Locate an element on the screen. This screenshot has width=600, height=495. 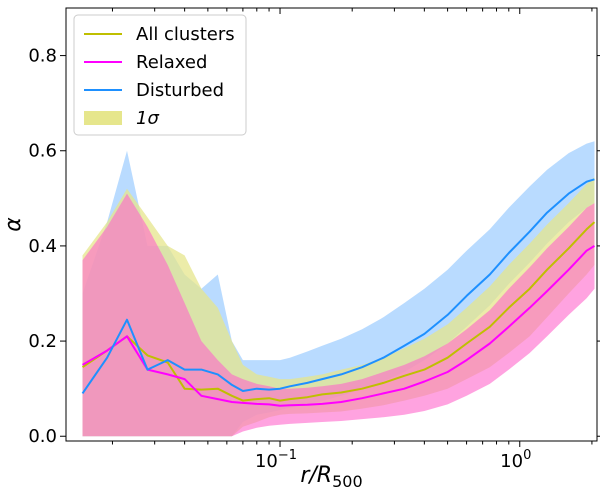
y-tick-label: 0.2 is located at coordinates (42, 341).